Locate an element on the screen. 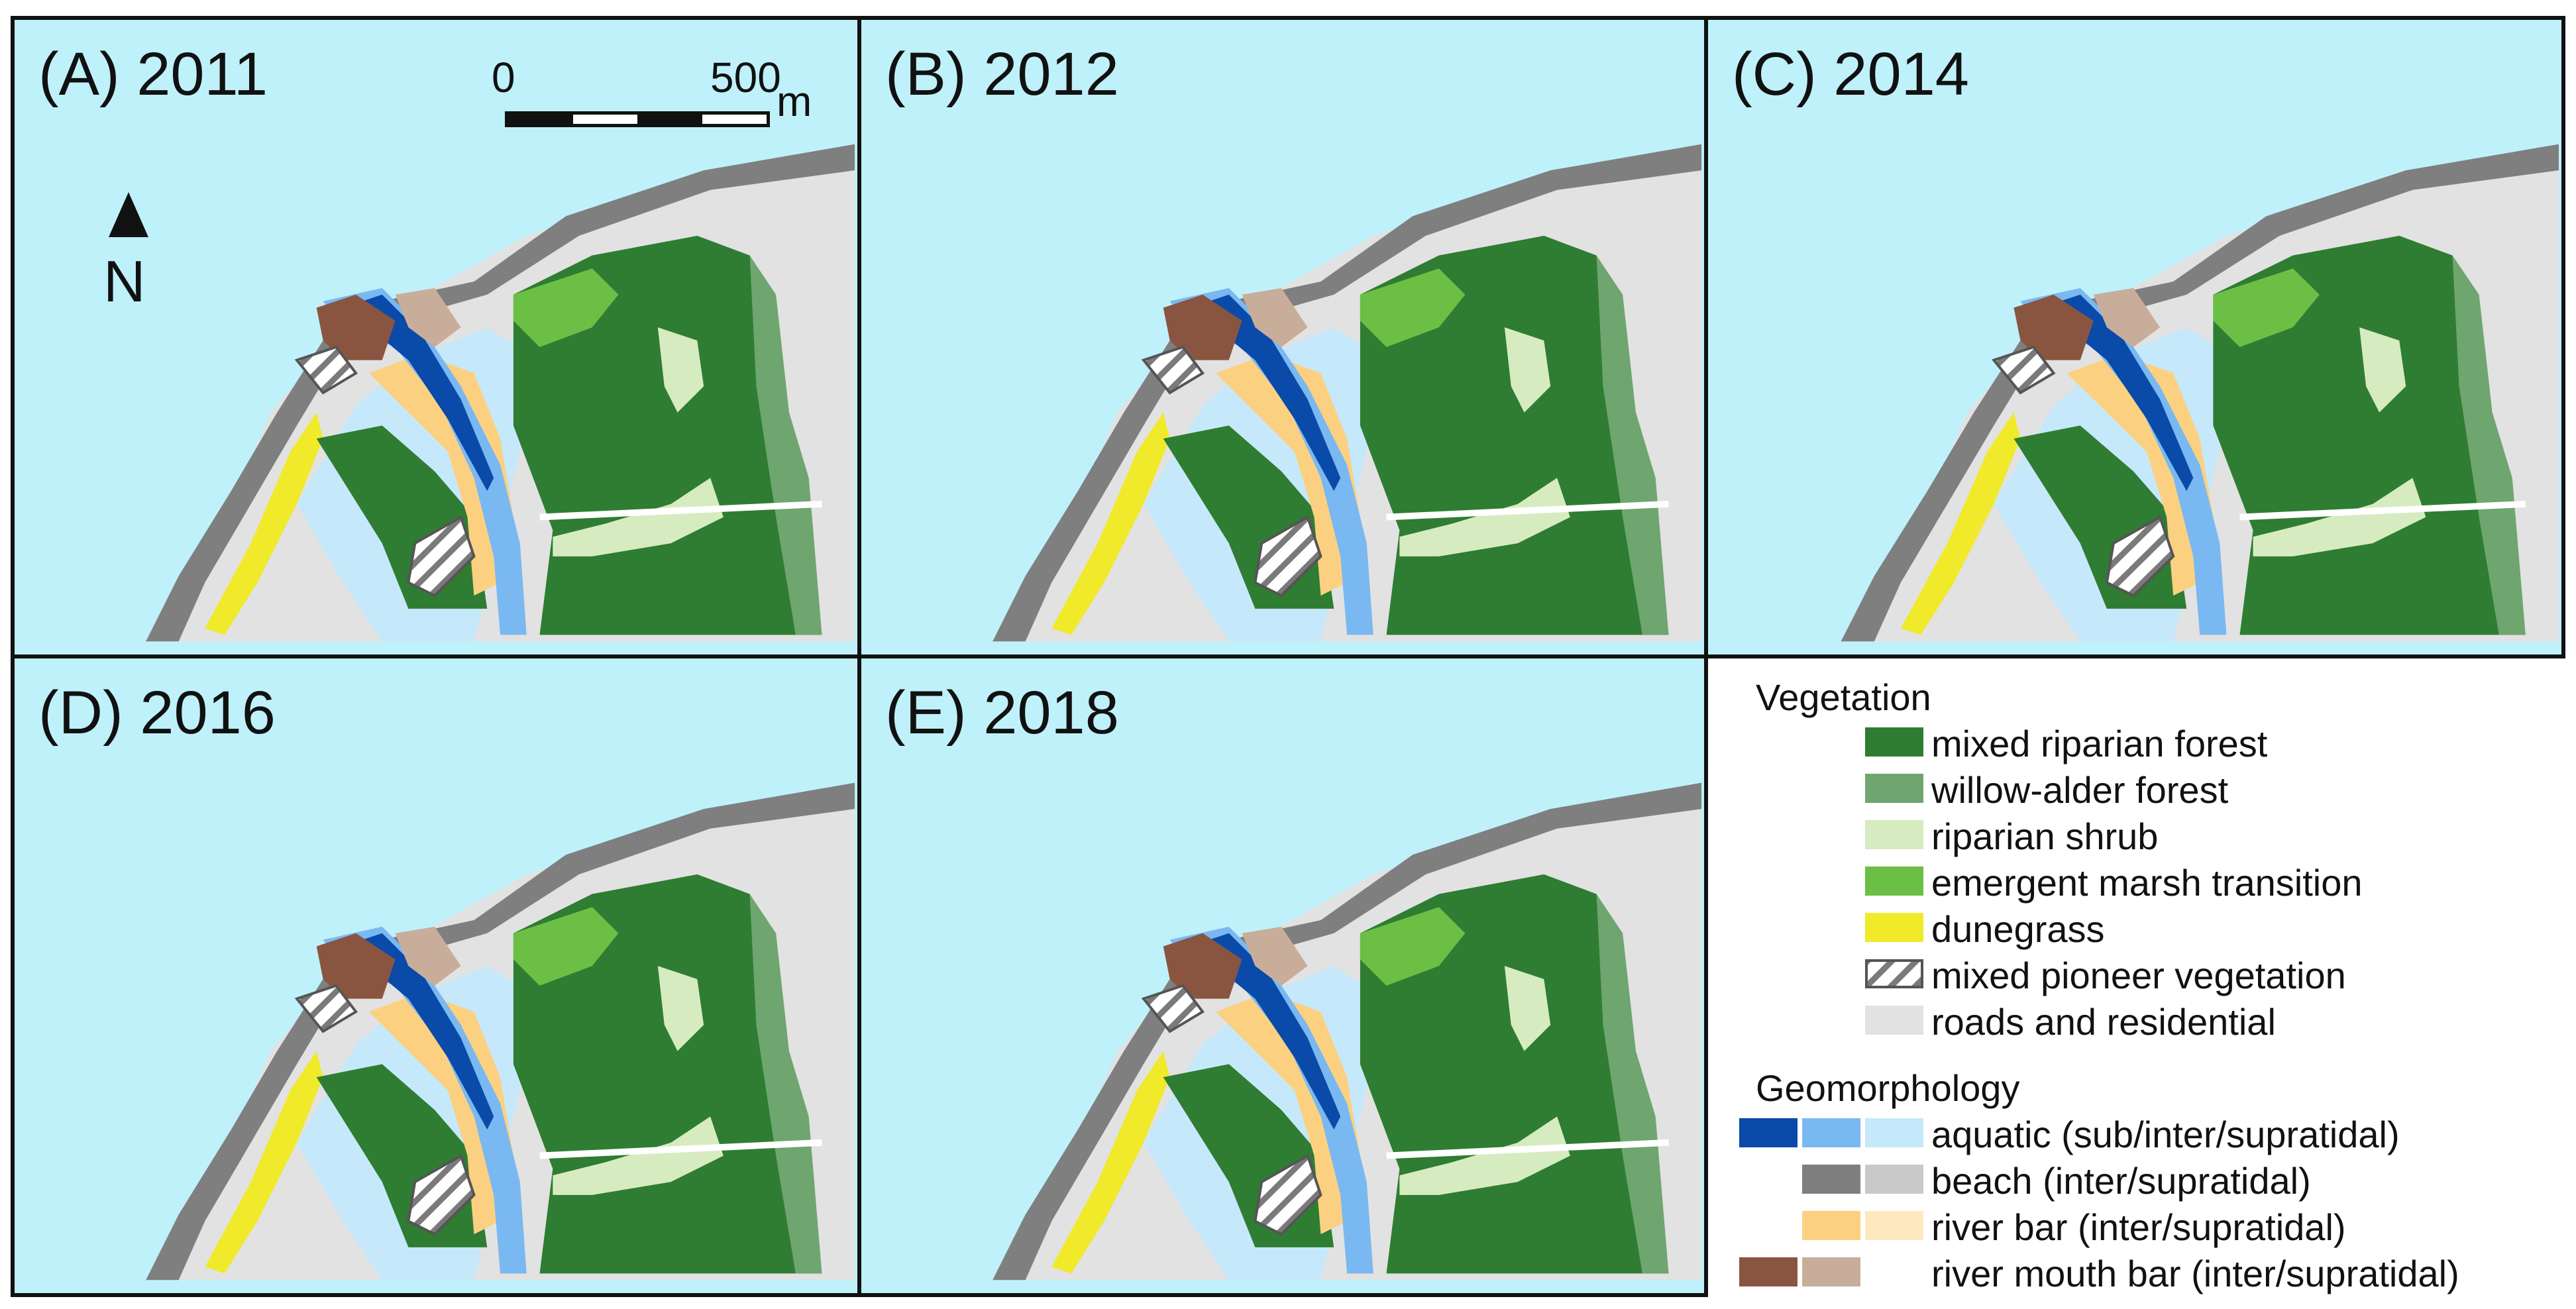 Image resolution: width=2576 pixels, height=1309 pixels. legend-item: roads and residential is located at coordinates (2143, 1021).